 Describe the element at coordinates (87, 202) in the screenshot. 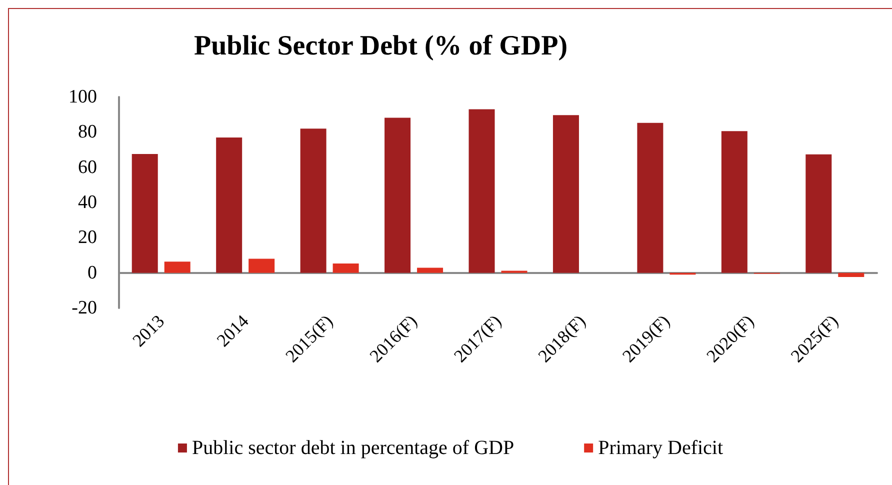

I see `y-tick-label: 40` at that location.